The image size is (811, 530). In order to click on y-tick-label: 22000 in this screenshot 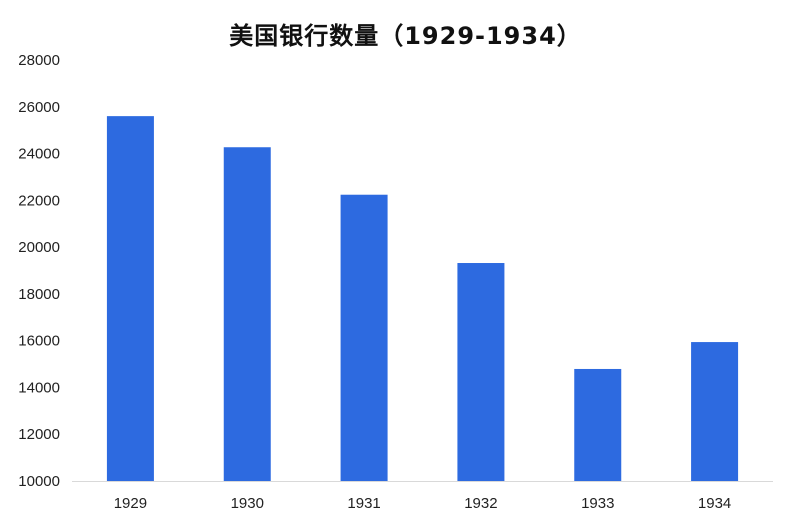, I will do `click(39, 200)`.